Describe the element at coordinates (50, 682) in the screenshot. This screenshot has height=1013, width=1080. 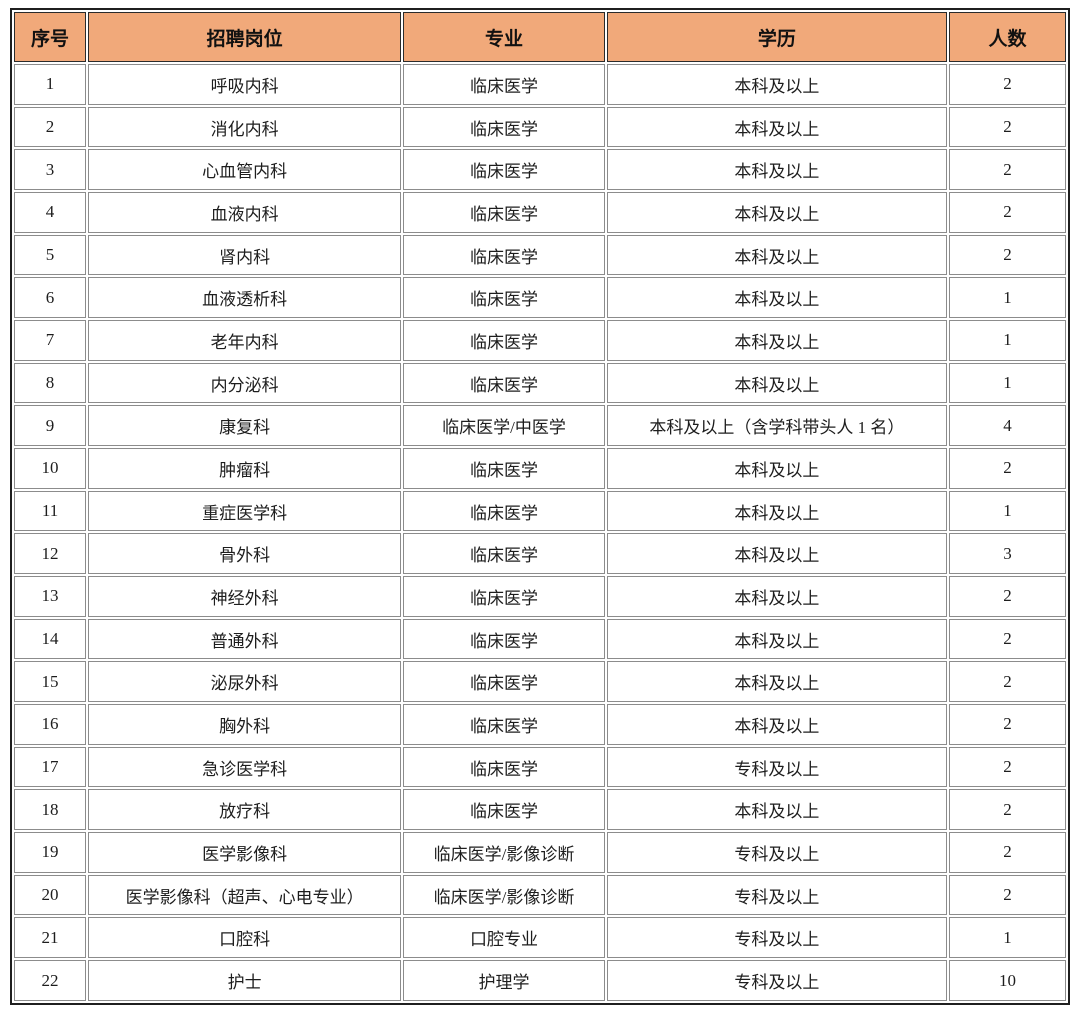
I see `cell-no: 15` at that location.